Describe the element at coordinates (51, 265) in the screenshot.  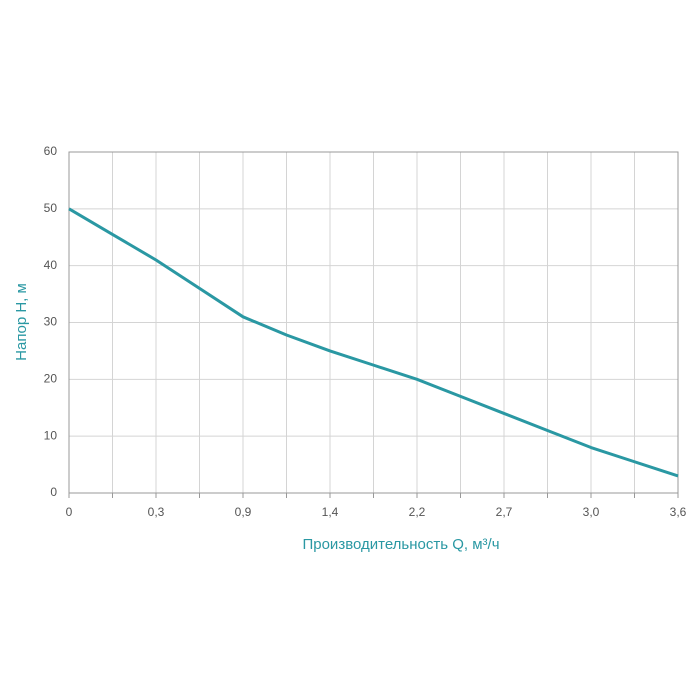
I see `y-tick-label: 40` at that location.